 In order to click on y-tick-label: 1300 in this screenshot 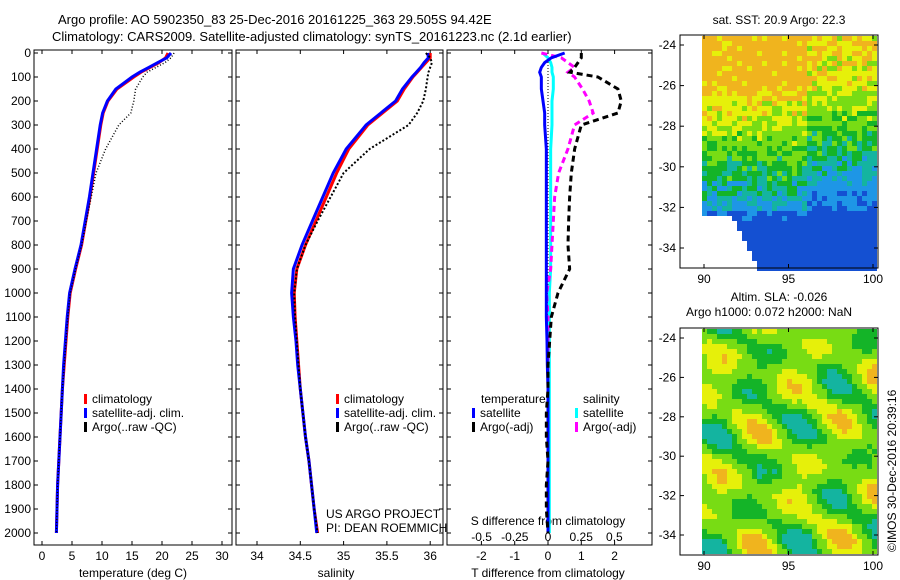, I will do `click(17, 365)`.